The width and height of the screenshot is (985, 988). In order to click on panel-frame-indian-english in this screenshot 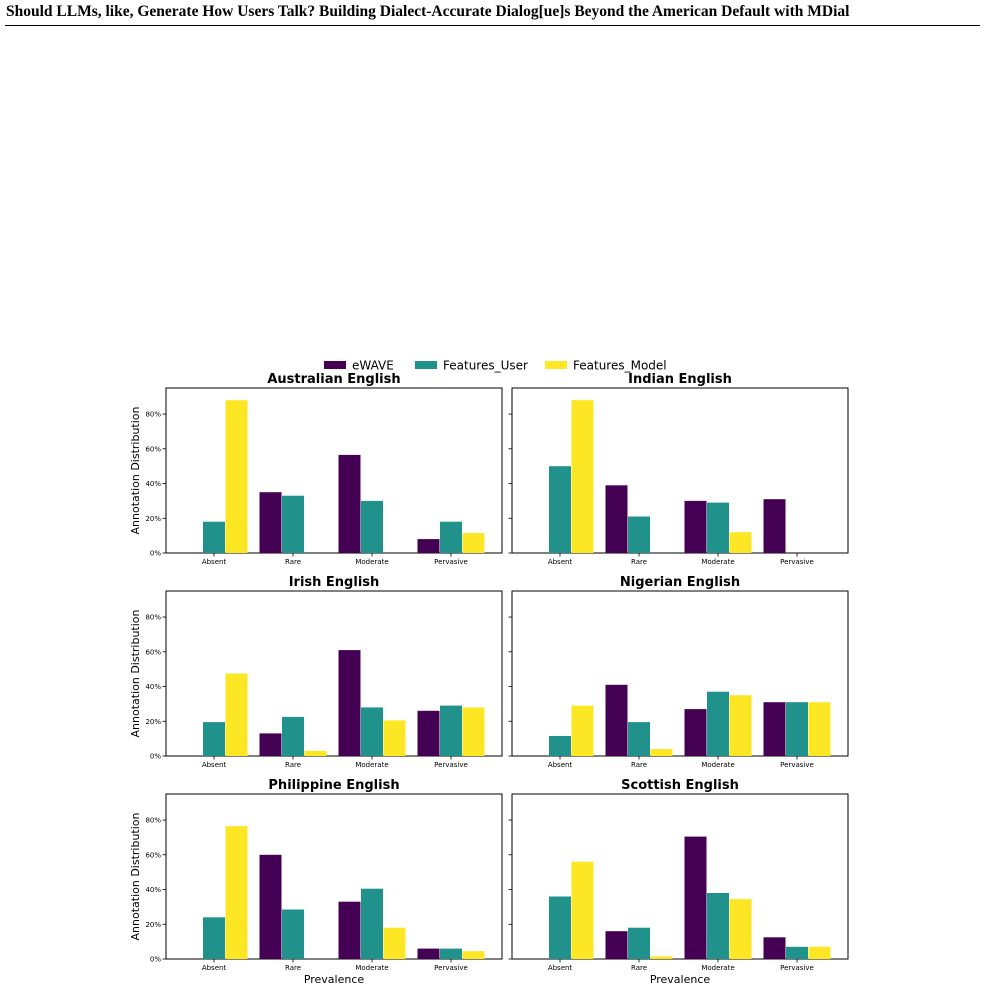, I will do `click(680, 470)`.